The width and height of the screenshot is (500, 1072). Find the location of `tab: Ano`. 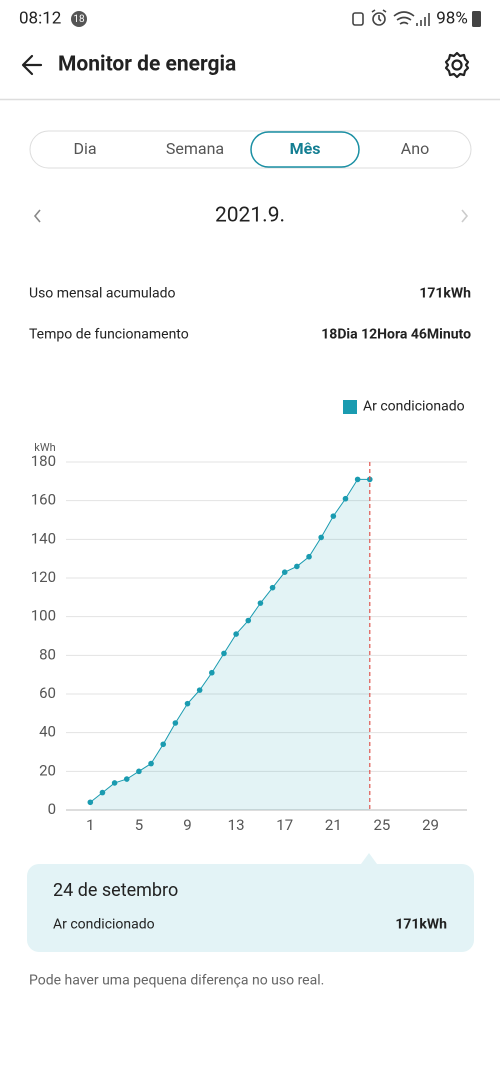

tab: Ano is located at coordinates (415, 148).